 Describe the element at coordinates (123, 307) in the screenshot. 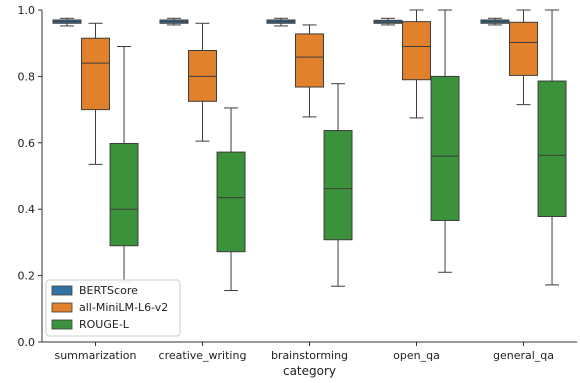

I see `legend-label: all-MiniLM-L6-v2` at that location.